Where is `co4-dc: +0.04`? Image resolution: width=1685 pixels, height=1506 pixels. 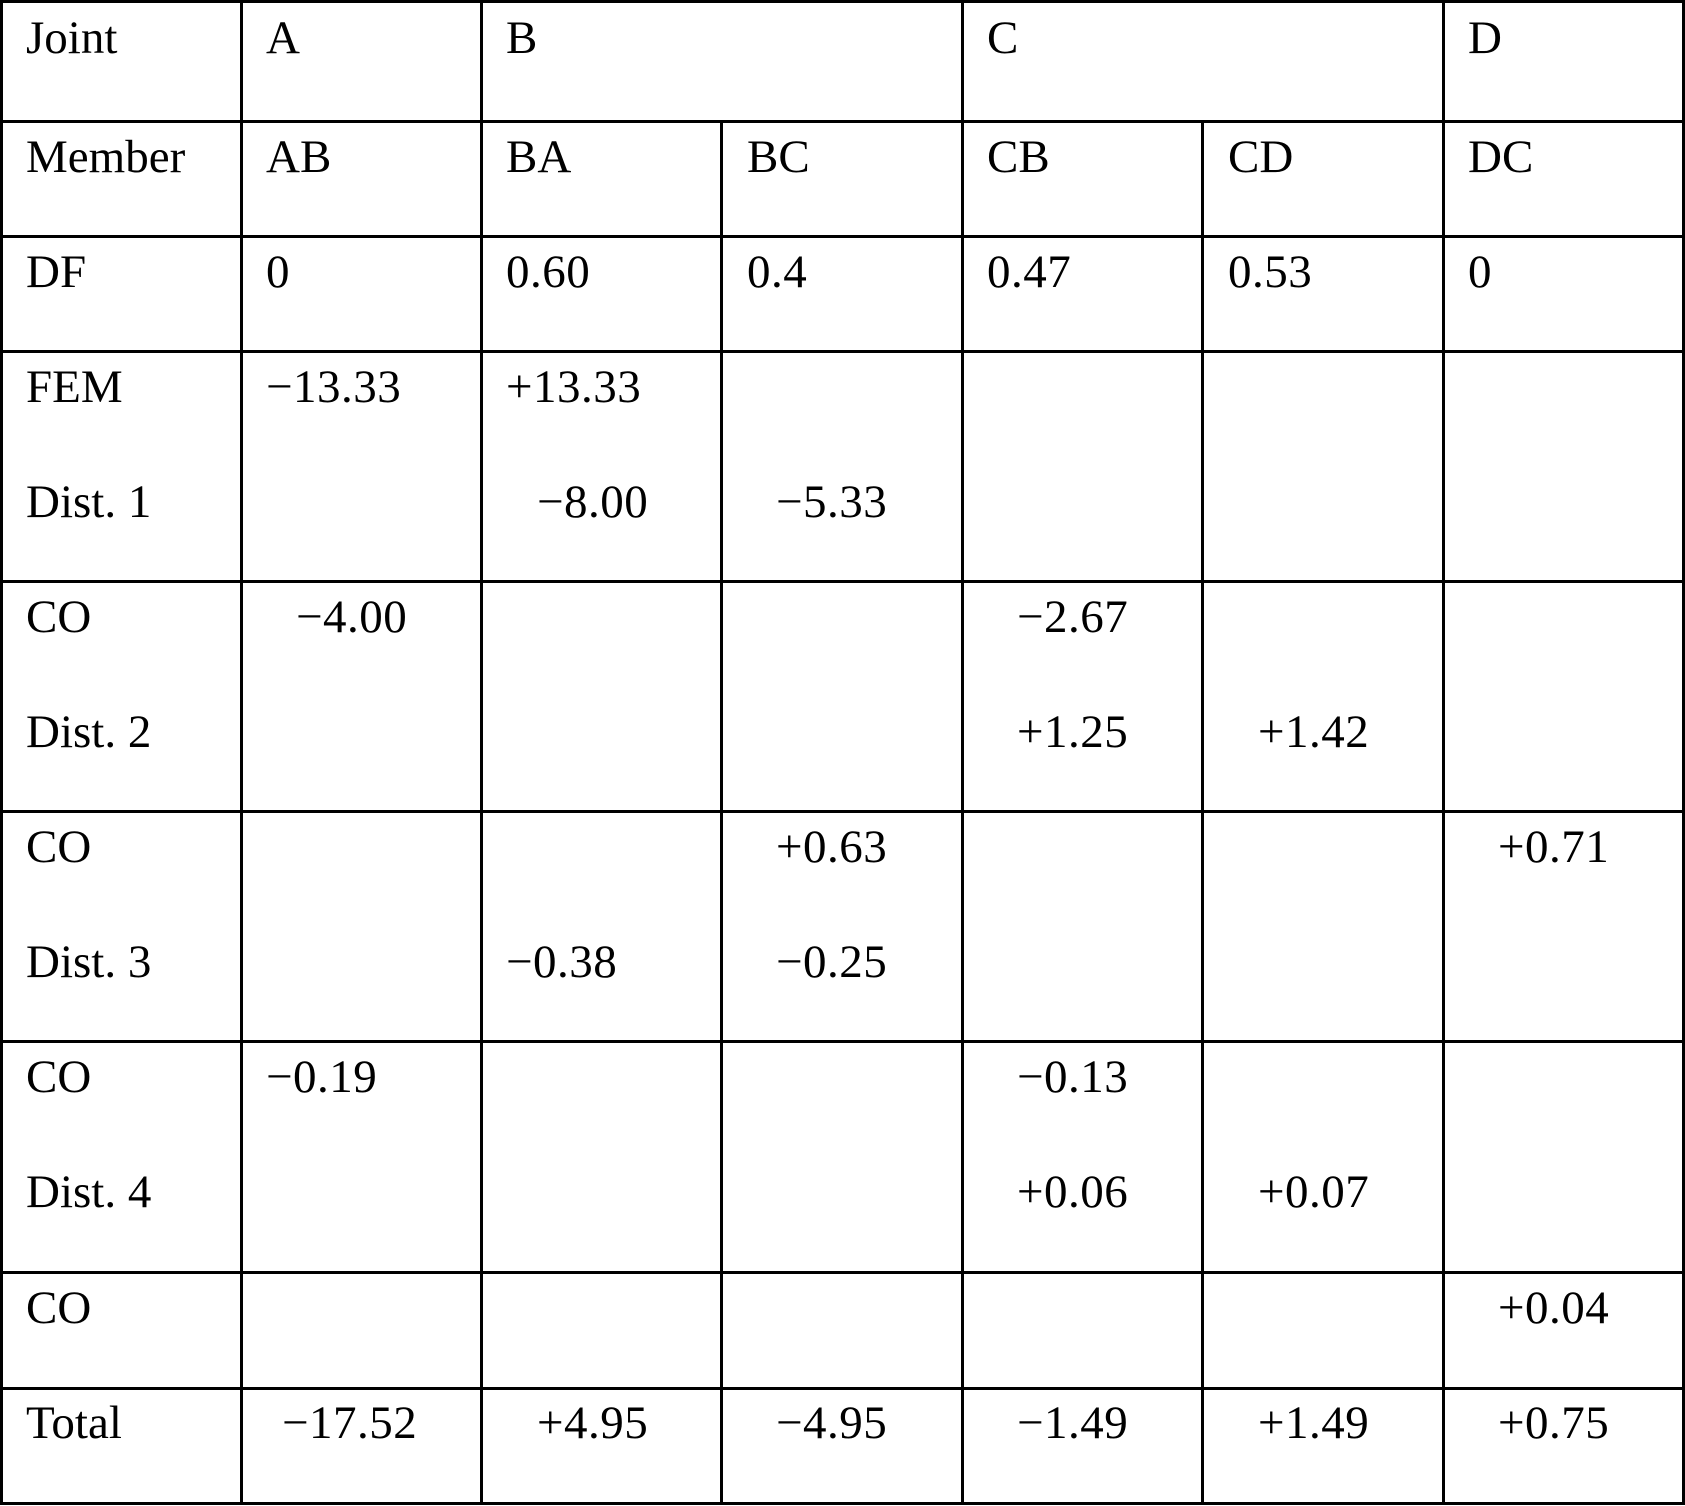
co4-dc: +0.04 is located at coordinates (1554, 1308).